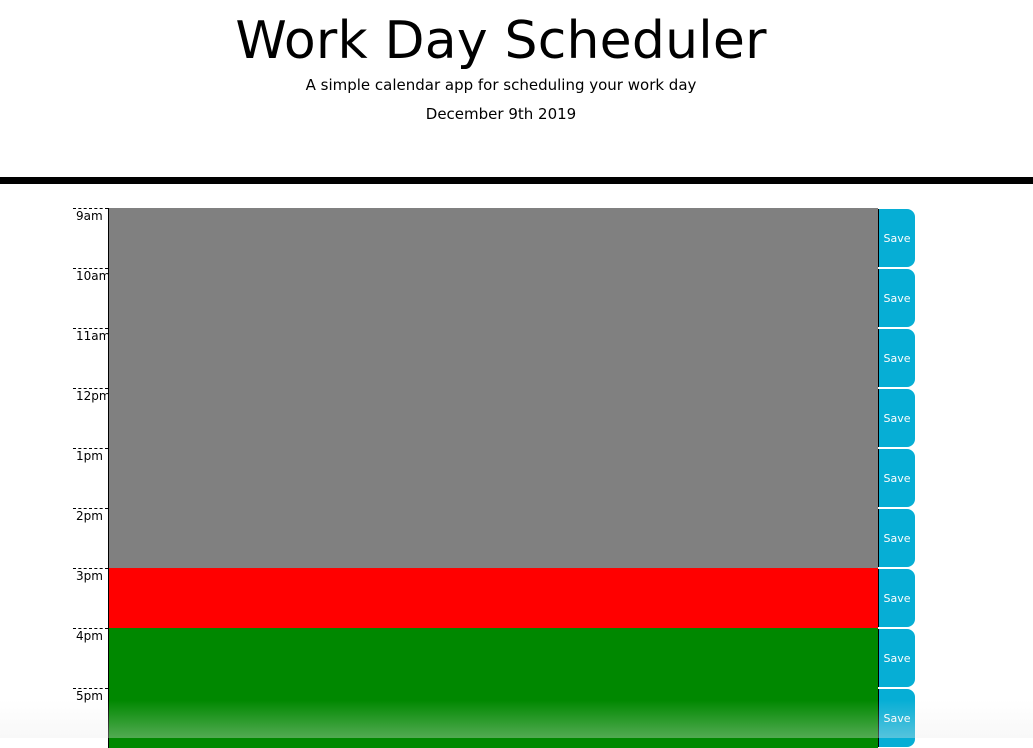 The height and width of the screenshot is (748, 1033). I want to click on current-day: December 9th 2019, so click(501, 114).